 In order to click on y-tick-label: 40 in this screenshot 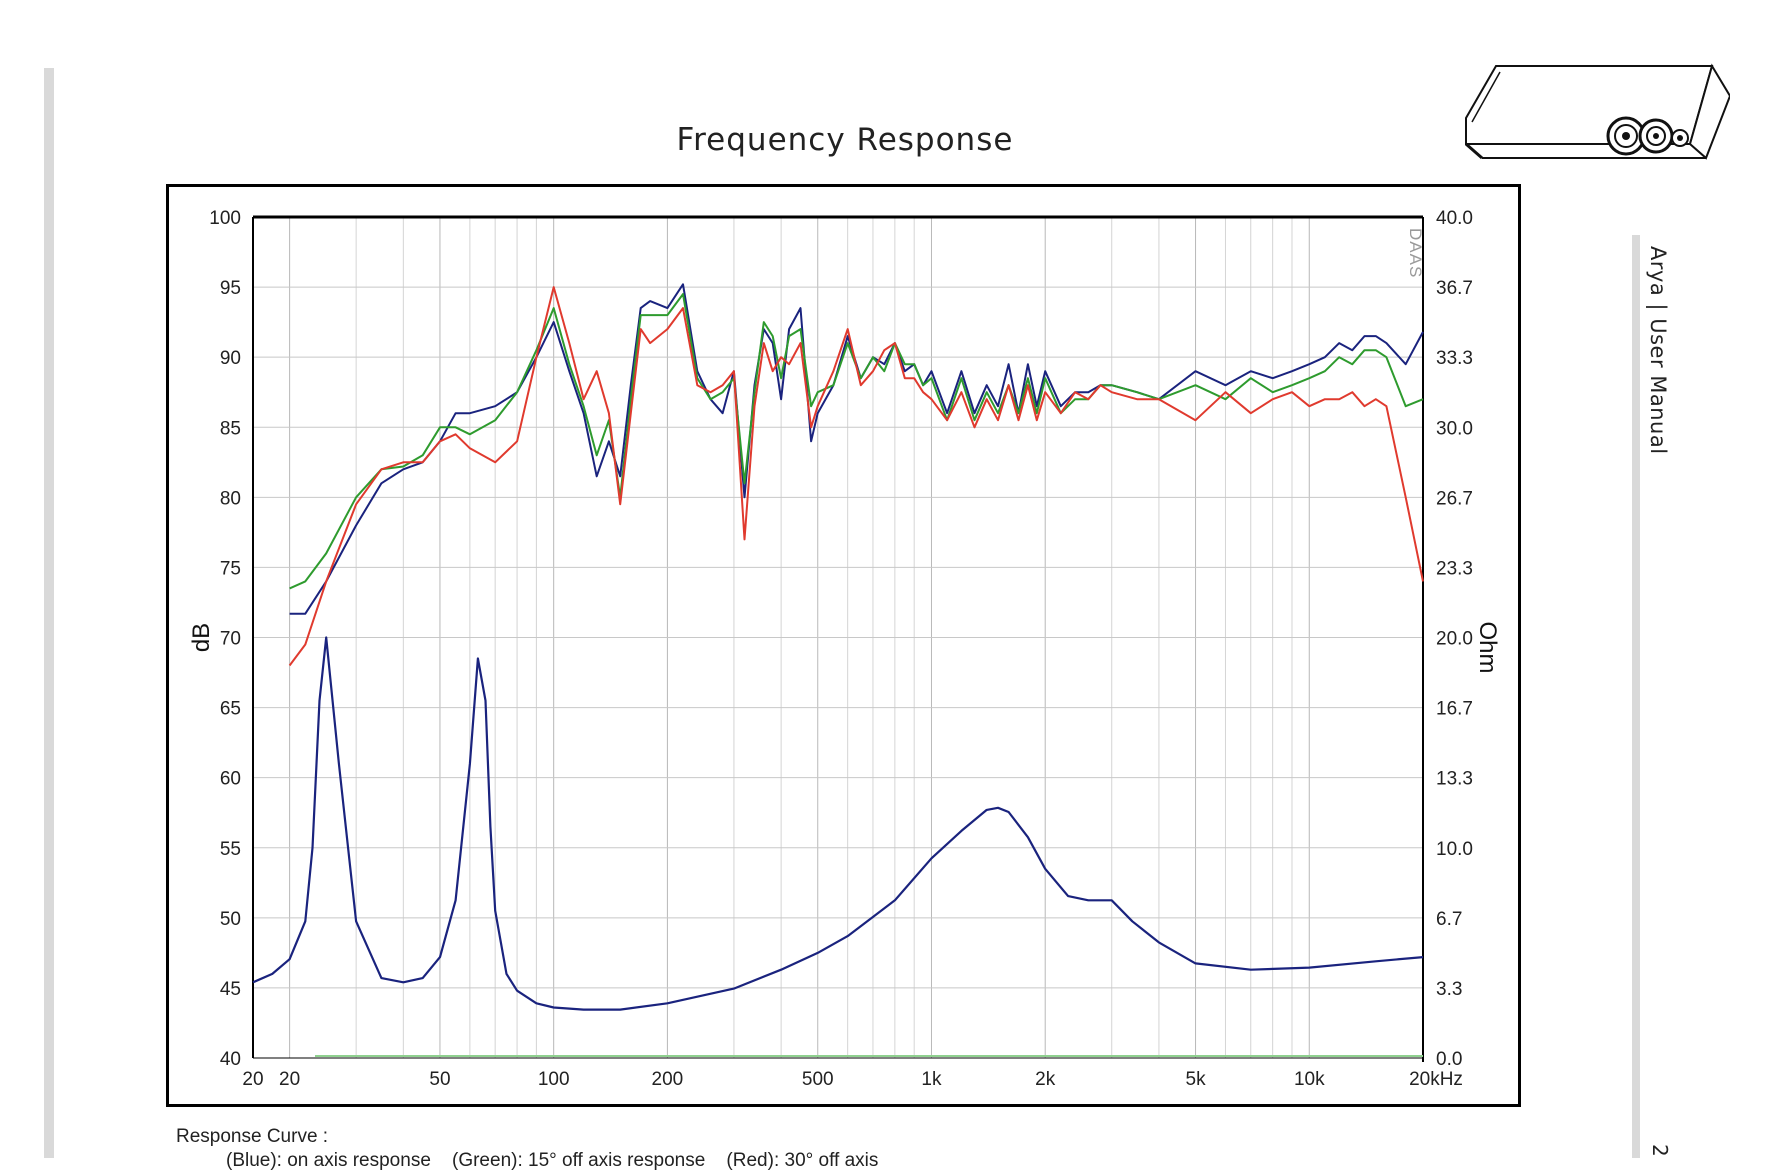, I will do `click(230, 1059)`.